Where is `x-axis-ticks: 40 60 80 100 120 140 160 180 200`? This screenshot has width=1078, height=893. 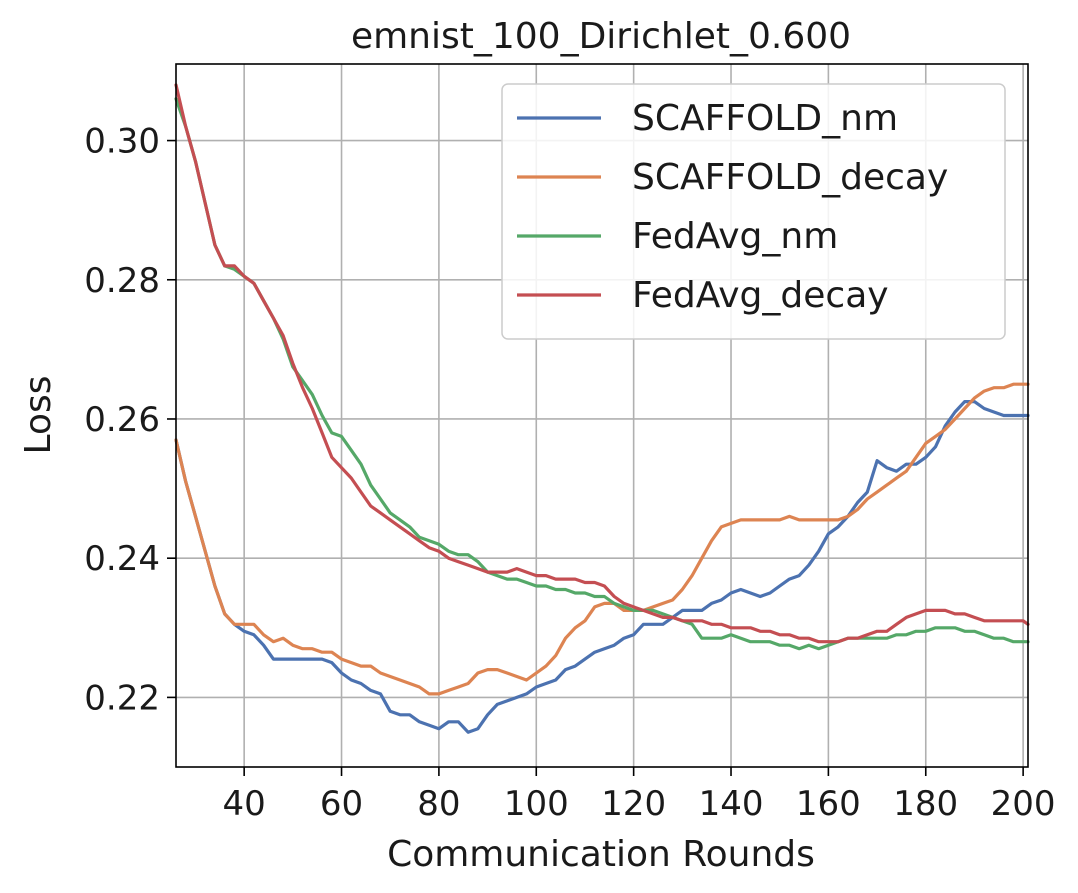 x-axis-ticks: 40 60 80 100 120 140 160 180 200 is located at coordinates (639, 795).